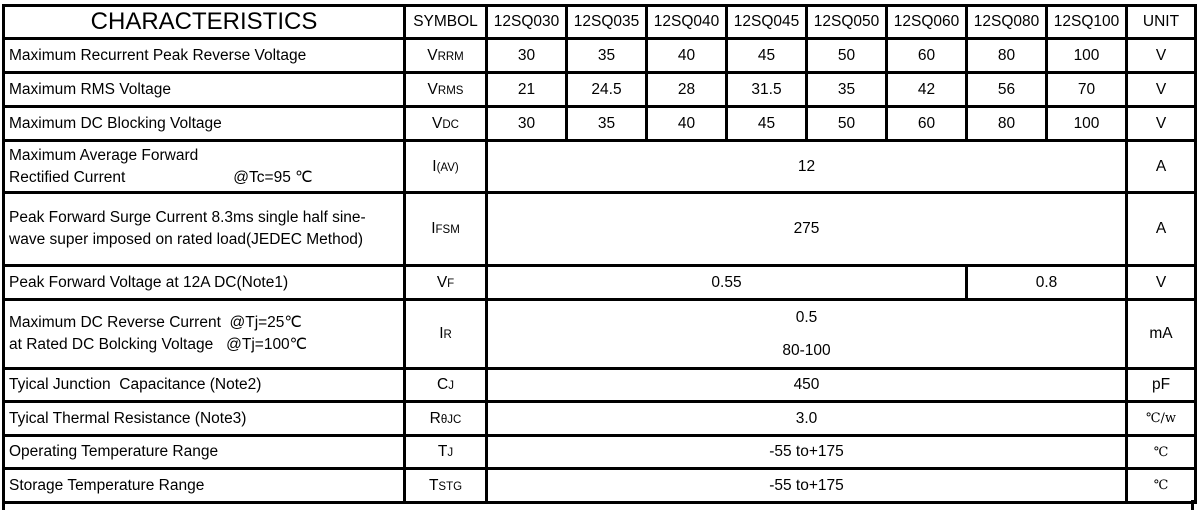  What do you see at coordinates (806, 229) in the screenshot?
I see `row-value: 275` at bounding box center [806, 229].